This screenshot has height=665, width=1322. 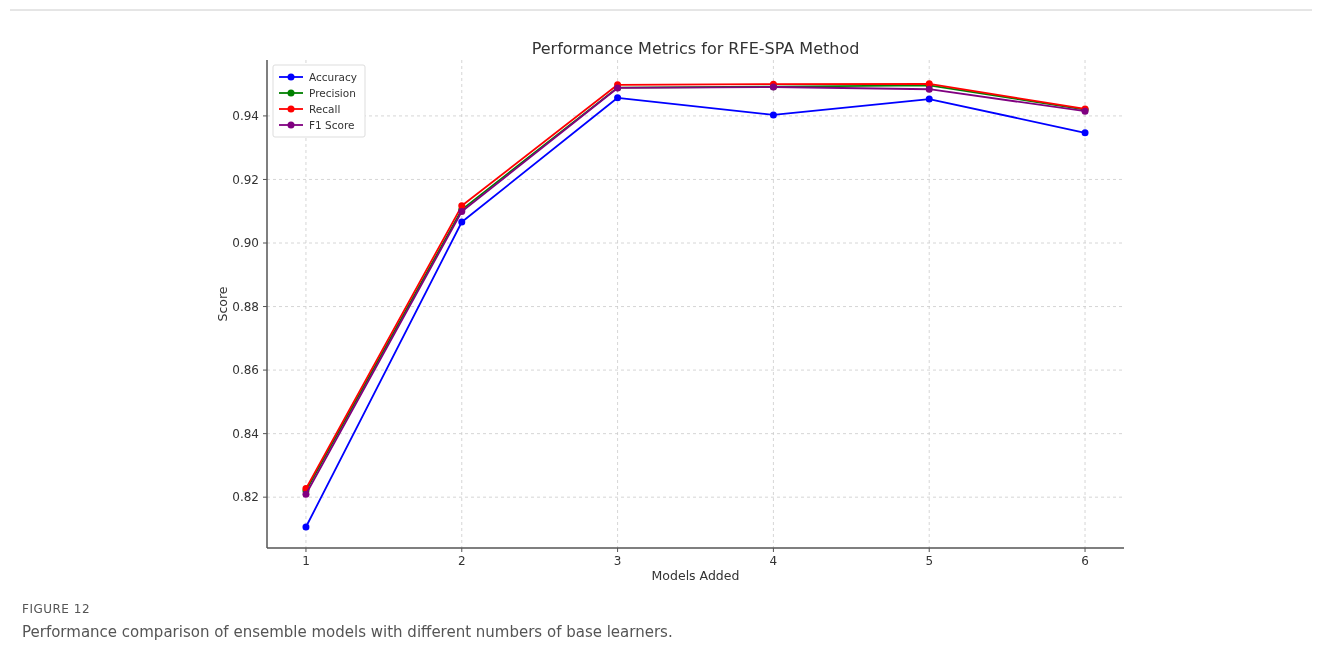 What do you see at coordinates (347, 632) in the screenshot?
I see `text: Performance comparison of ensemble models with different numbers of base learners.` at bounding box center [347, 632].